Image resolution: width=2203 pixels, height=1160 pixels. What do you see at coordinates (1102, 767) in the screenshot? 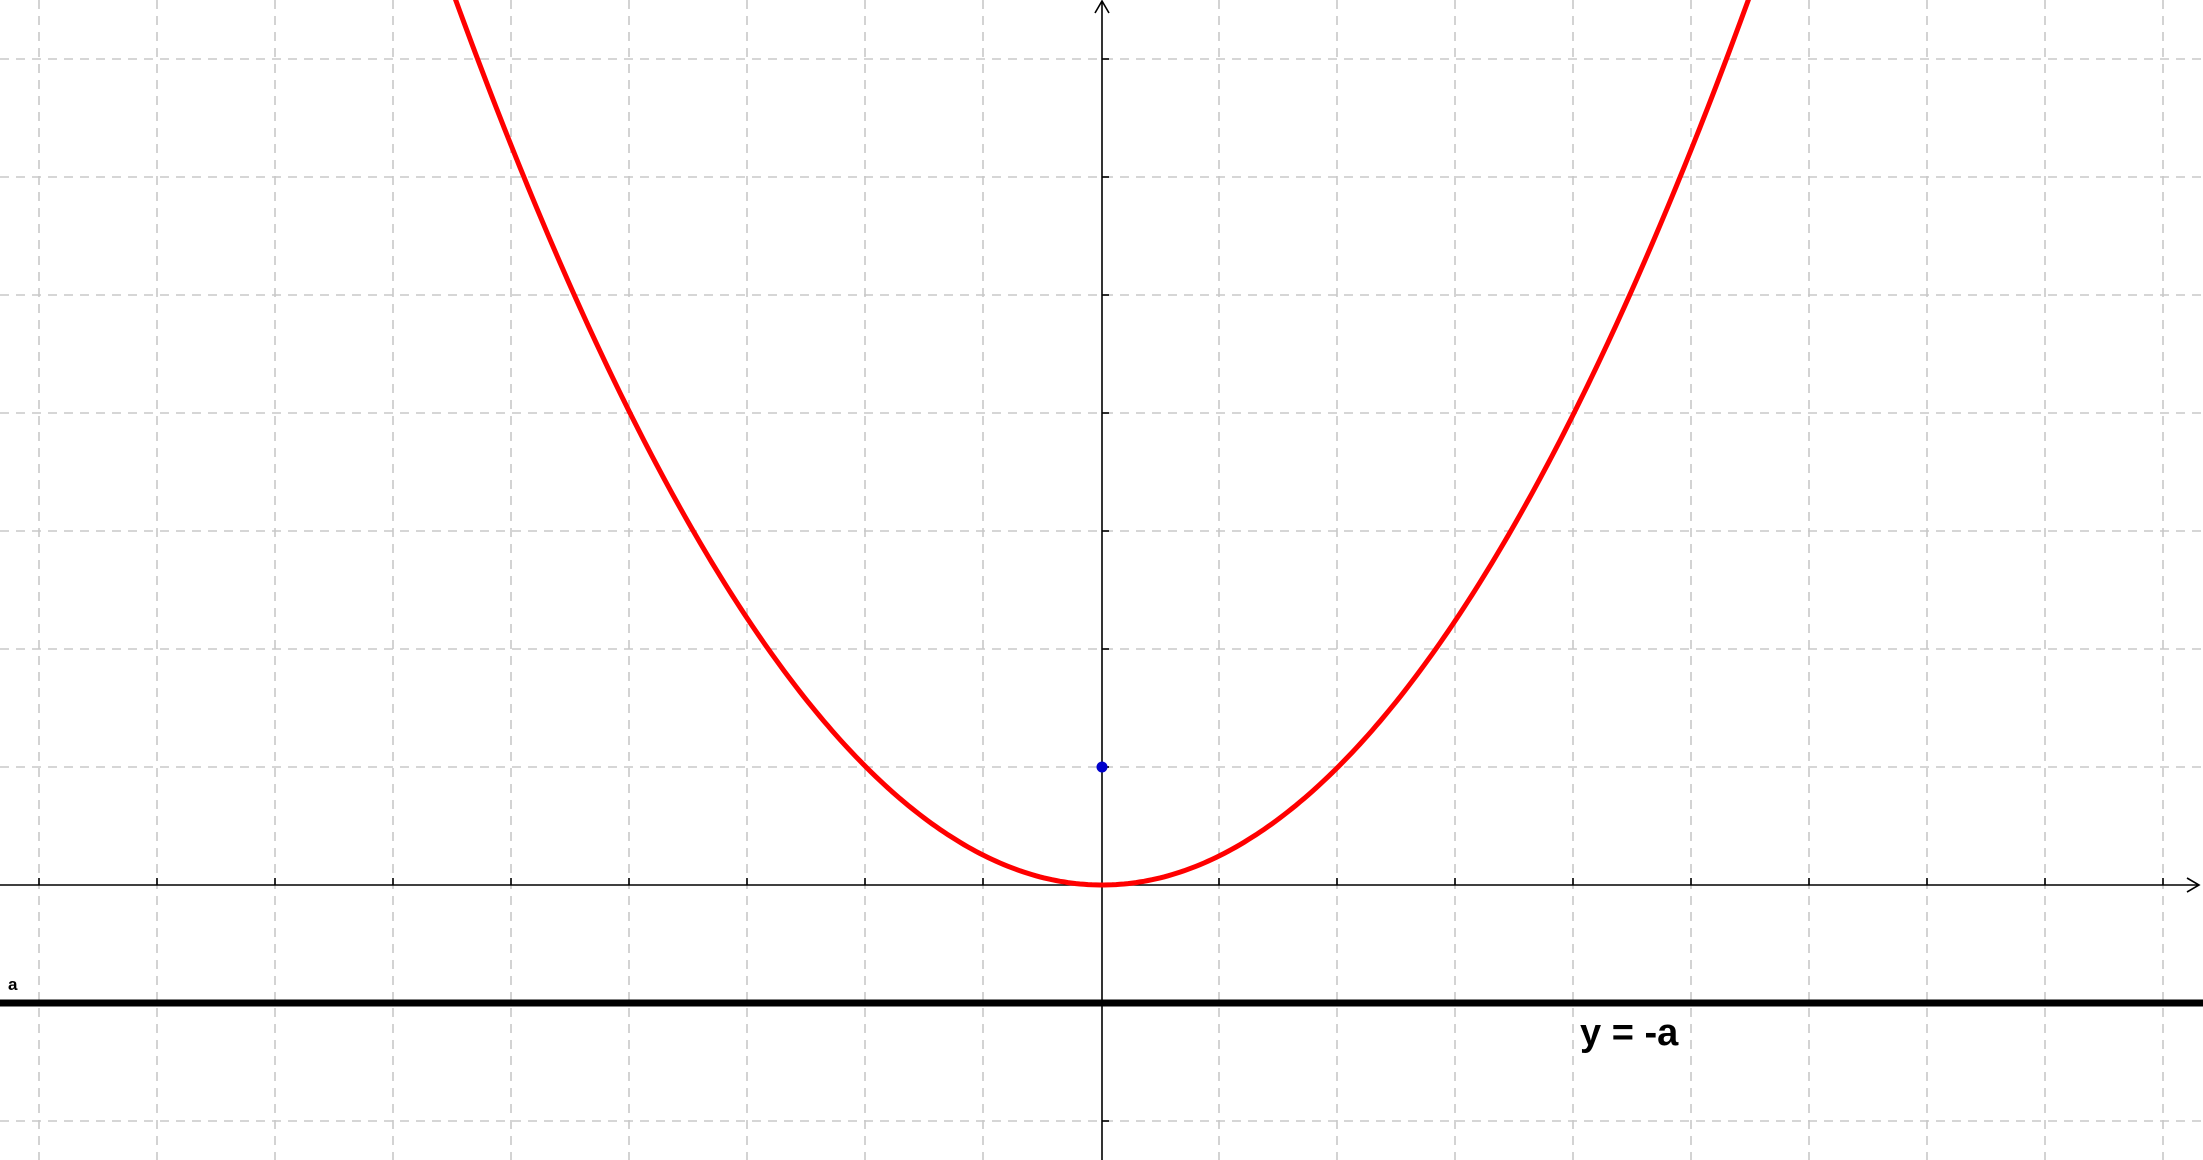
I see `focus-point` at bounding box center [1102, 767].